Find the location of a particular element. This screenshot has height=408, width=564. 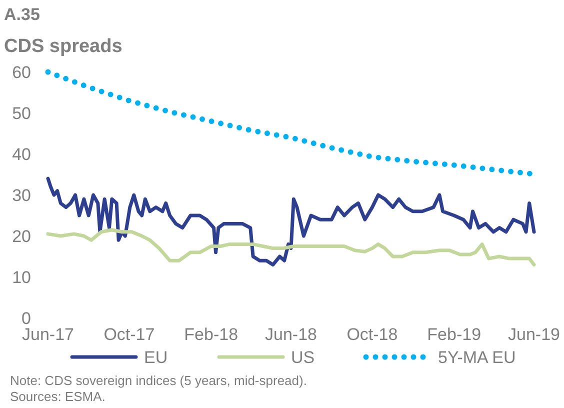

chart-title: A.35 is located at coordinates (22, 14).